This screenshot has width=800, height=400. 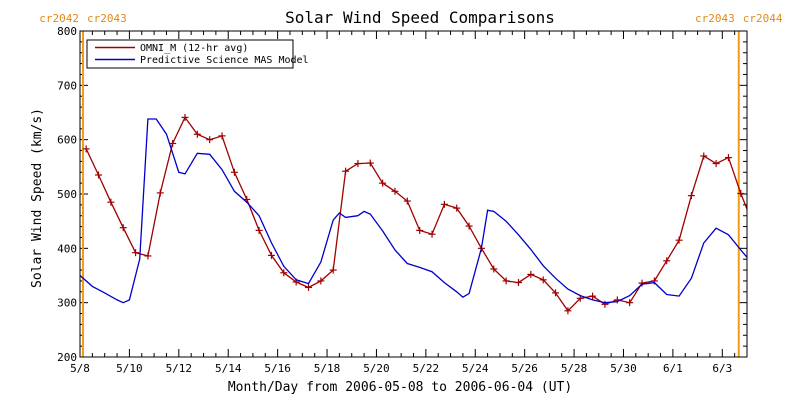 I want to click on carrington-labels: cr2042 cr2043 cr2043 cr2044, so click(x=411, y=18).